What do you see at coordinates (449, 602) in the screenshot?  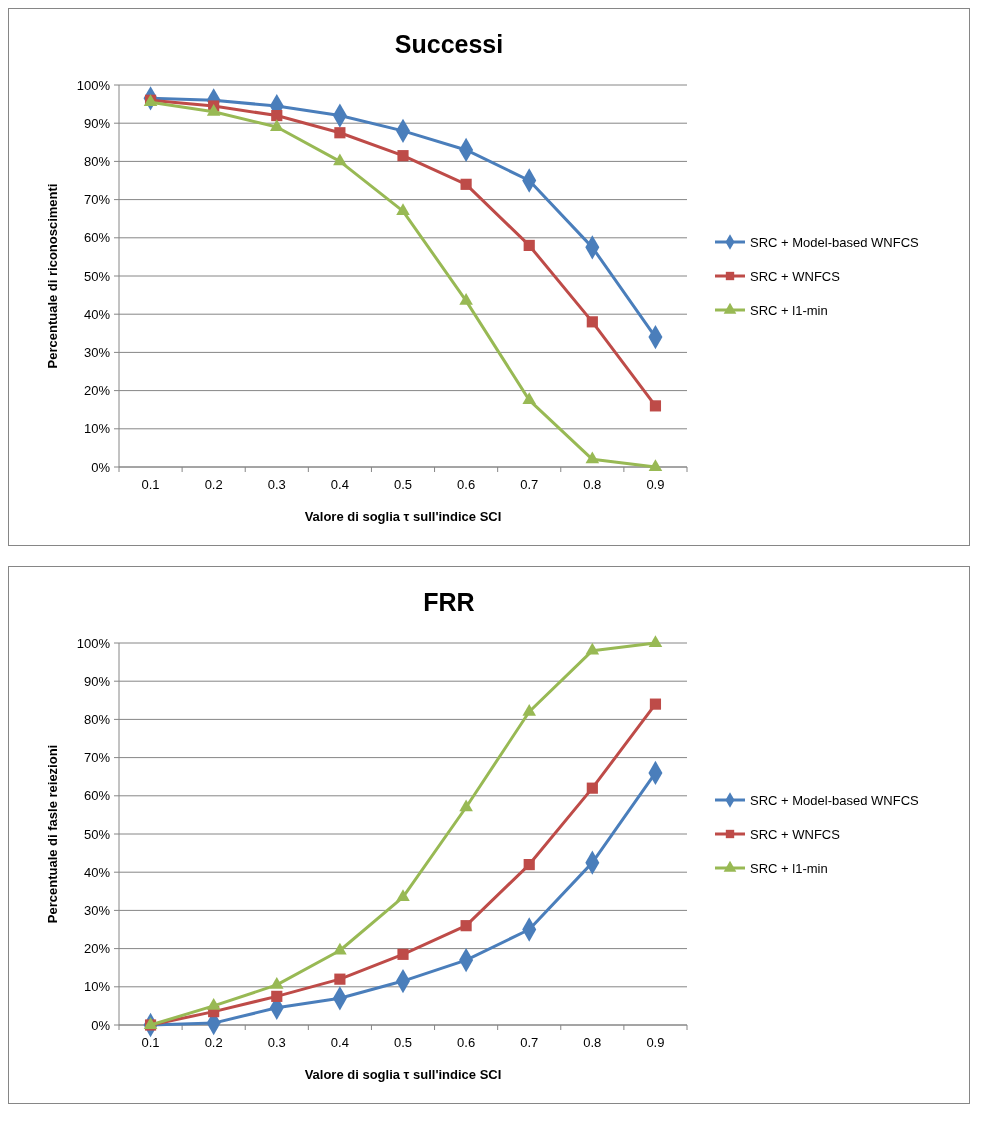 I see `chart-title: FRR` at bounding box center [449, 602].